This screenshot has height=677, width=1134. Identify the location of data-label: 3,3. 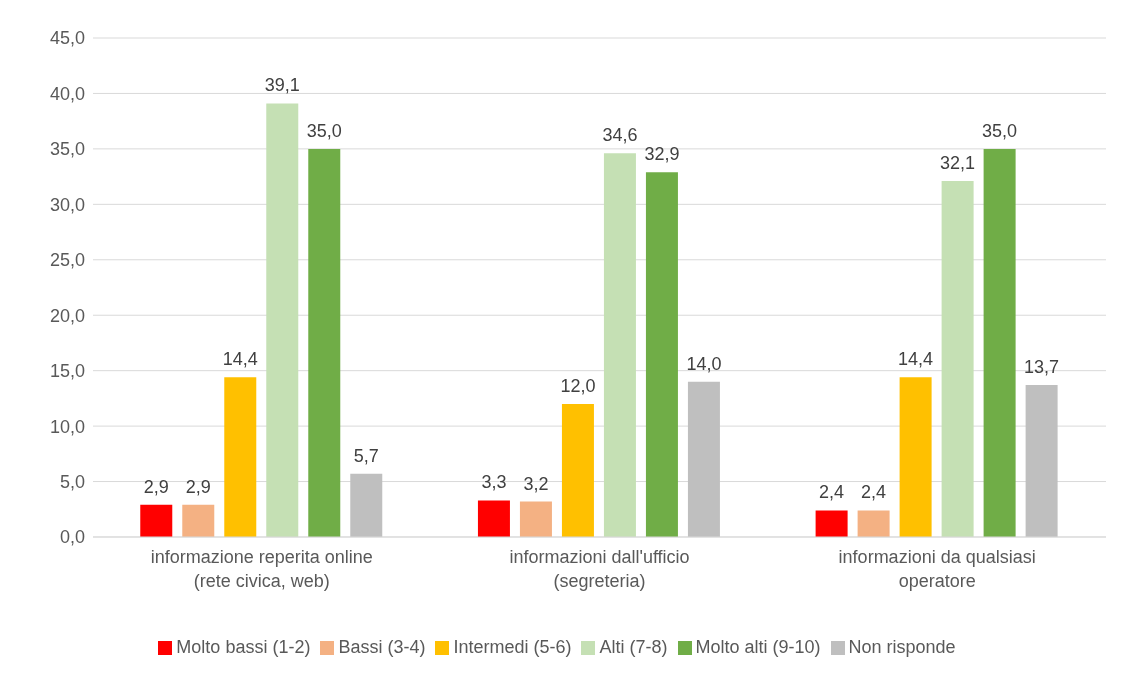
(494, 482).